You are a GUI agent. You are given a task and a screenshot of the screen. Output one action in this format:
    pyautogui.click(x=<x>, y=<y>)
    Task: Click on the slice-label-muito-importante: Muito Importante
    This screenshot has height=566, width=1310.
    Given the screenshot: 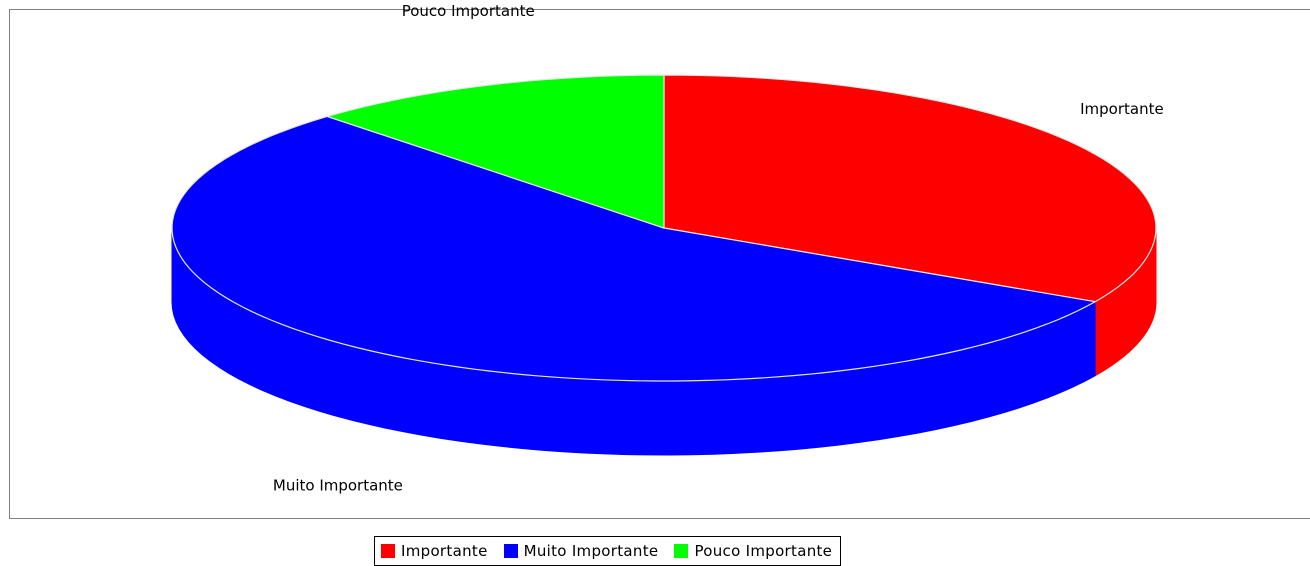 What is the action you would take?
    pyautogui.click(x=338, y=486)
    